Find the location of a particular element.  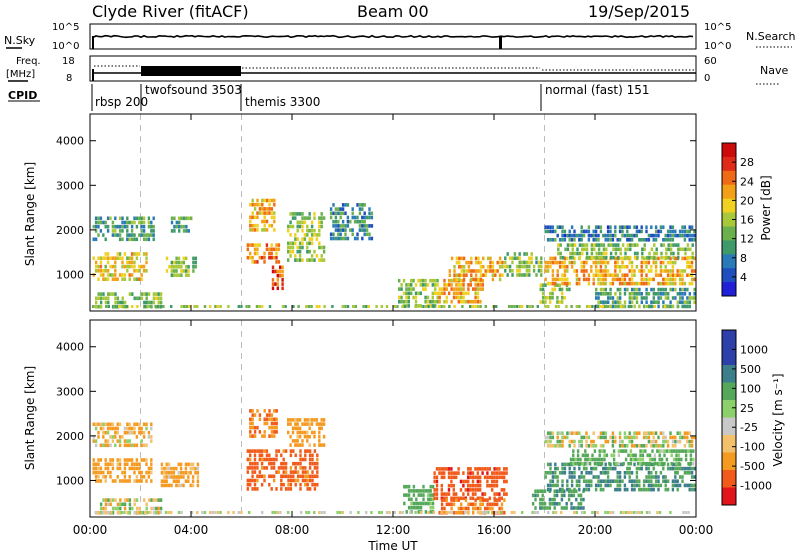

power-ylabel: Slant Range [km] is located at coordinates (30, 214).